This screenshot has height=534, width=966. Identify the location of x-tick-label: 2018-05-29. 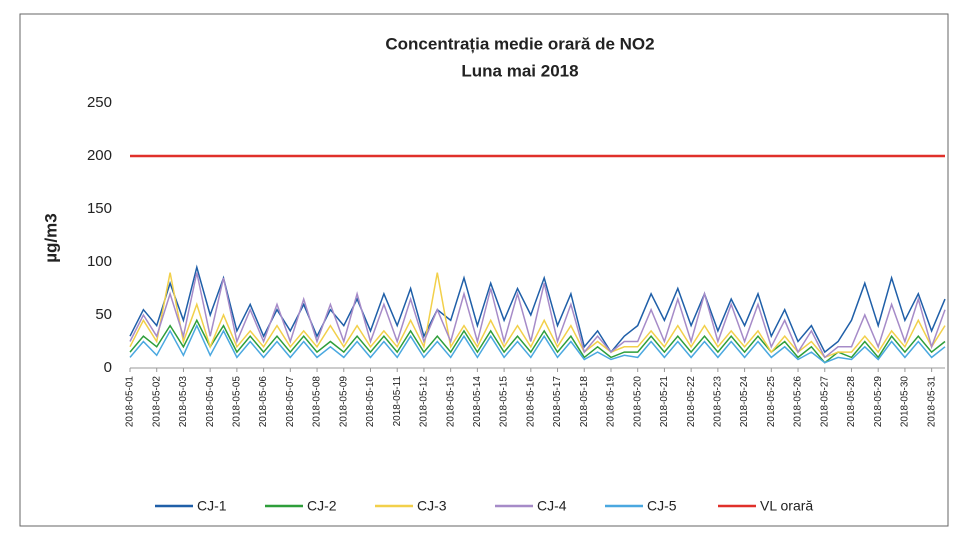
(878, 402).